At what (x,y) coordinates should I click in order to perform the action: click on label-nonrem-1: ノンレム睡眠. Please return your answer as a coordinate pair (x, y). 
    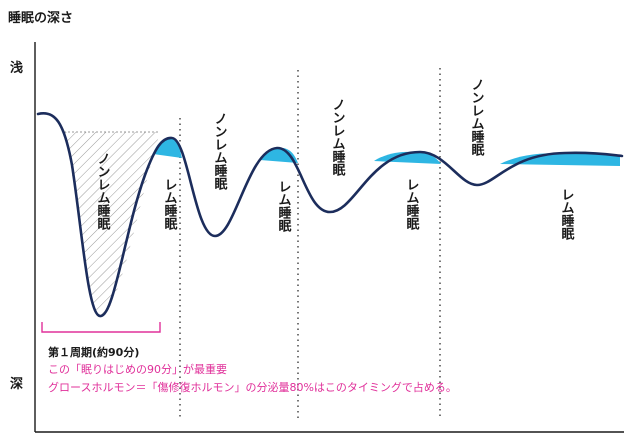
    Looking at the image, I should click on (103, 191).